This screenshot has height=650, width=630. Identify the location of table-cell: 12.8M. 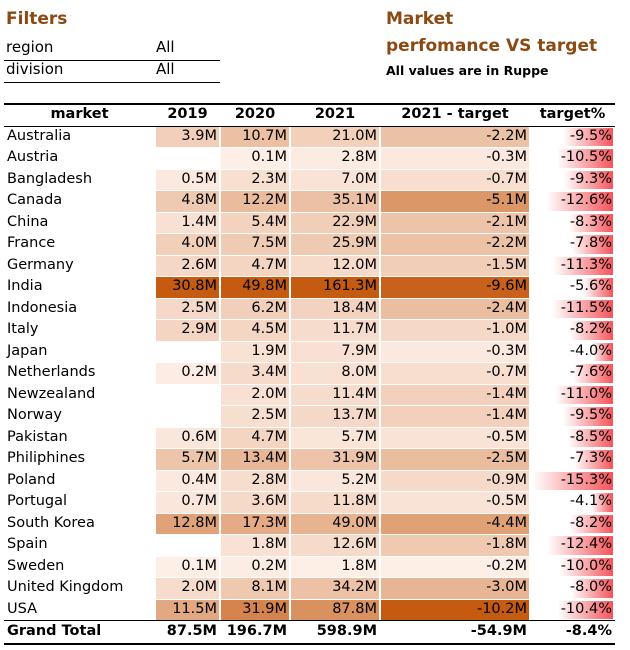
(194, 522).